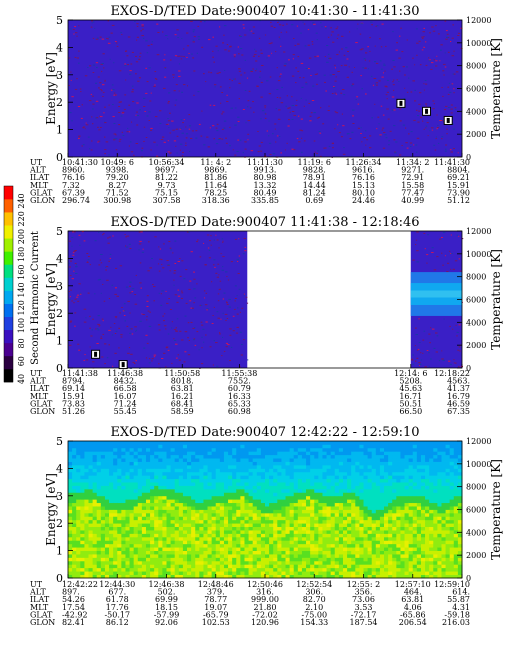  What do you see at coordinates (476, 532) in the screenshot?
I see `y2-tick-label: 4000` at bounding box center [476, 532].